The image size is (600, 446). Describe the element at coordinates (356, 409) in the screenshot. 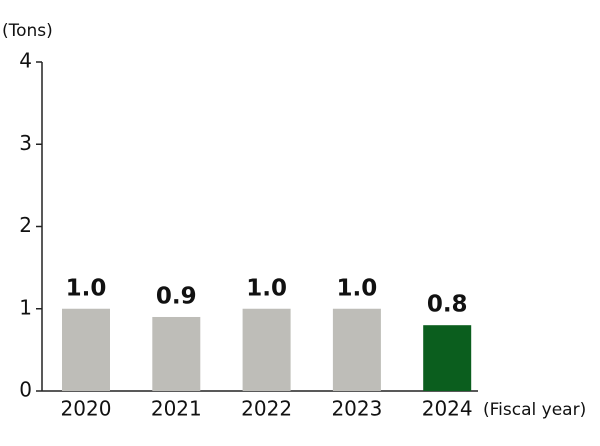

I see `x-tick-label: 2023` at that location.